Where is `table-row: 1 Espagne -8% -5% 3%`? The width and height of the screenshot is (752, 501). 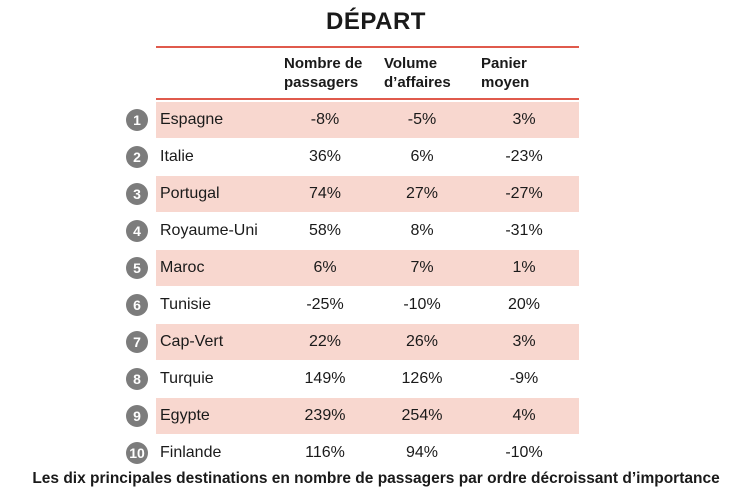 table-row: 1 Espagne -8% -5% 3% is located at coordinates (376, 120).